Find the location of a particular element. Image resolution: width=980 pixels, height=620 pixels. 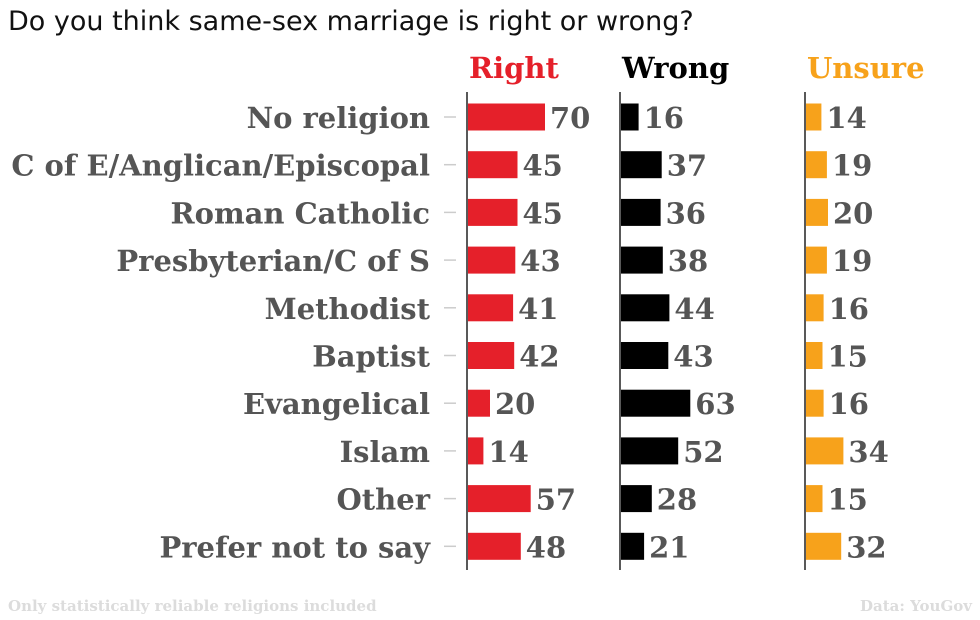

bar-wrong-other is located at coordinates (636, 499).